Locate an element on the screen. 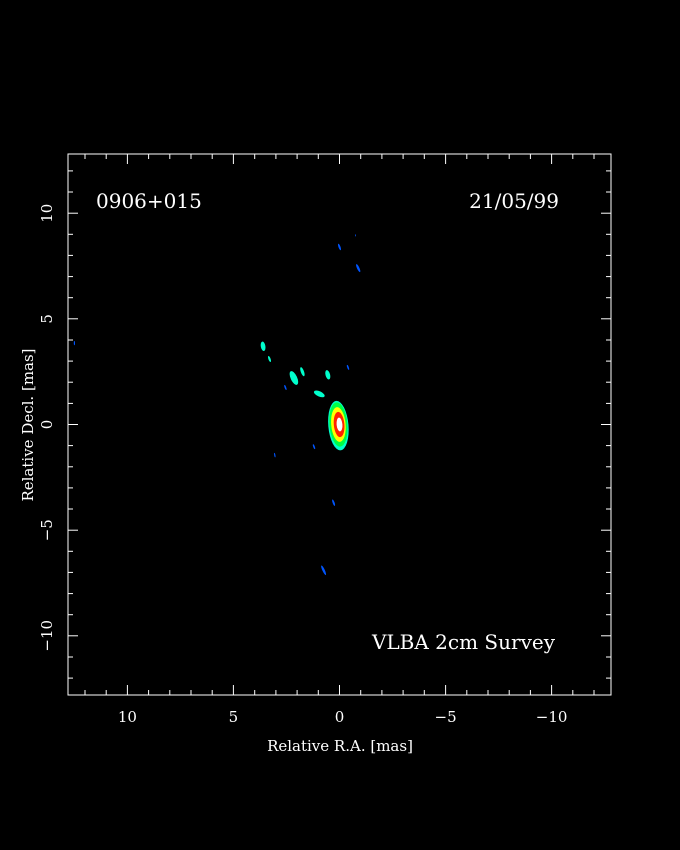 The image size is (680, 850). y-tick-label: 10 is located at coordinates (47, 213).